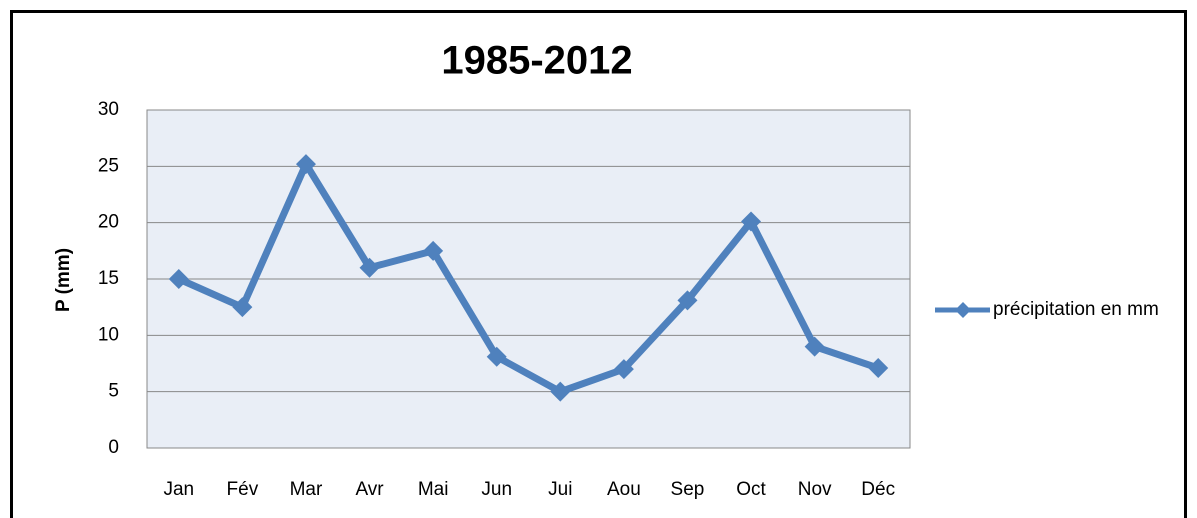  What do you see at coordinates (306, 489) in the screenshot?
I see `x-tick-label: Mar` at bounding box center [306, 489].